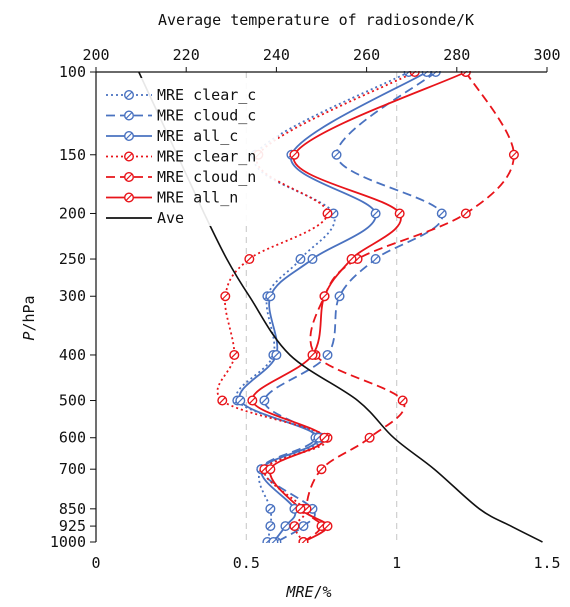 This screenshot has height=607, width=570. I want to click on x-tick-label: 0, so click(95, 563).